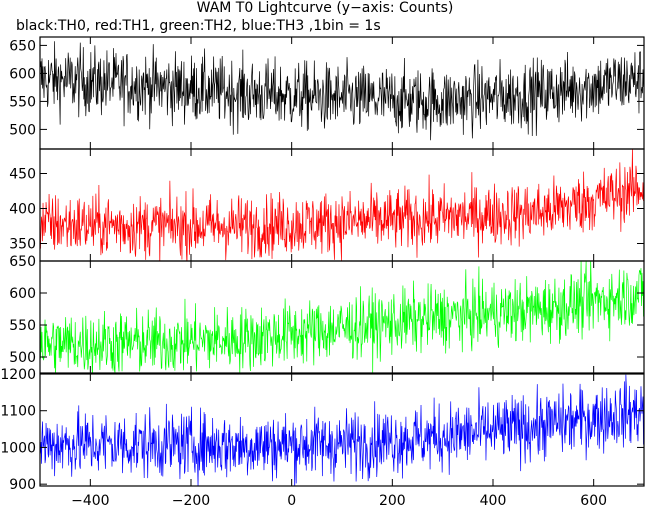 The width and height of the screenshot is (650, 505). I want to click on y-tick-label: 1100, so click(18, 412).